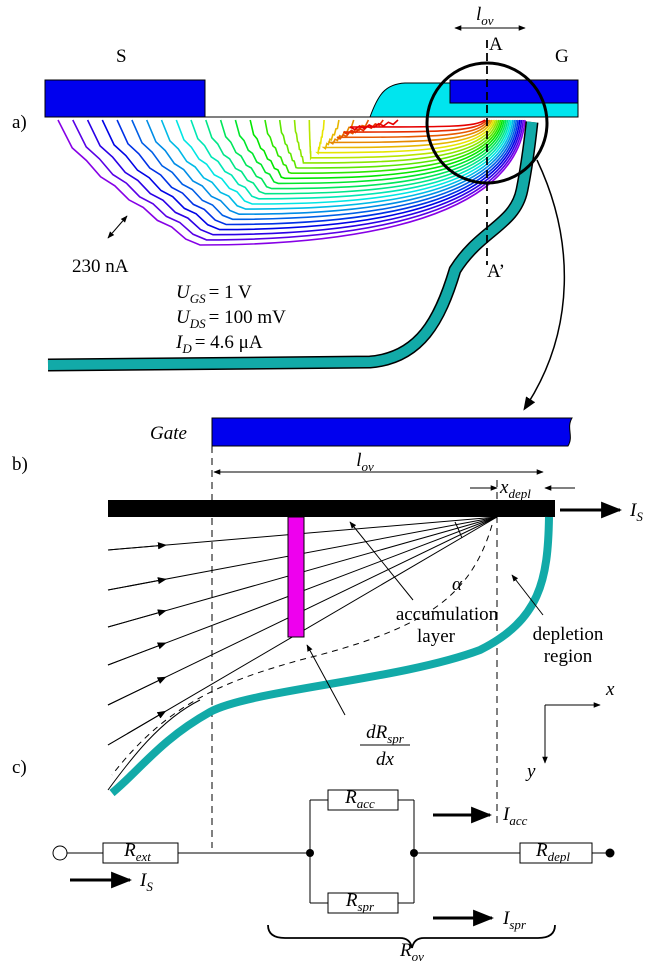  I want to click on symbol: l, so click(478, 14).